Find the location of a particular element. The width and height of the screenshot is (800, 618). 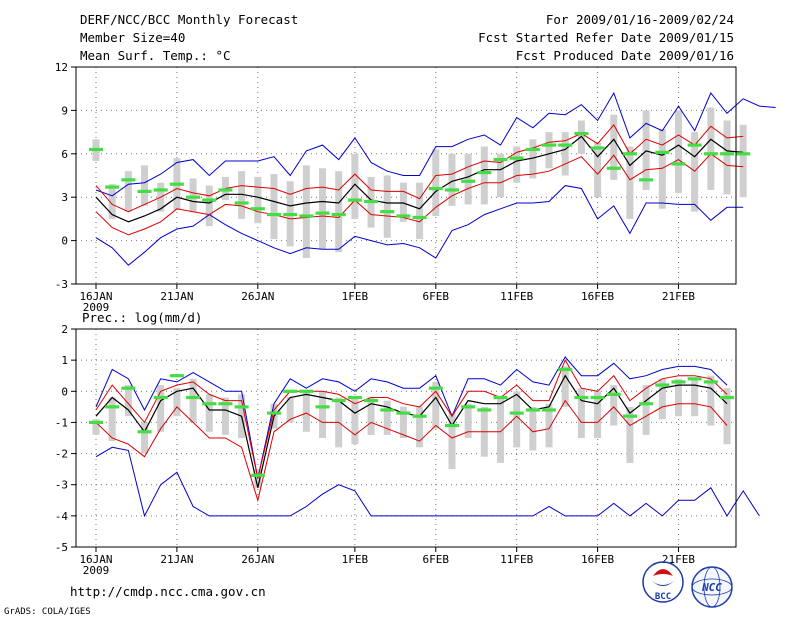

x-tick-label: 1FEB is located at coordinates (355, 559).